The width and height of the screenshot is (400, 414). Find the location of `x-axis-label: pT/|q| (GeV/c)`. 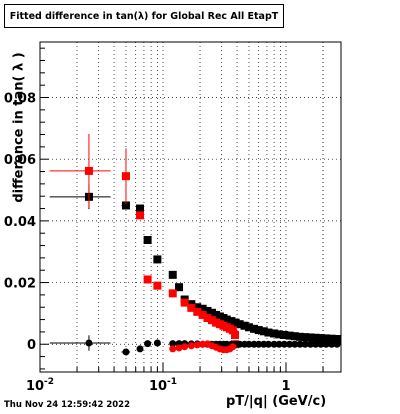

x-axis-label: pT/|q| (GeV/c) is located at coordinates (276, 401).